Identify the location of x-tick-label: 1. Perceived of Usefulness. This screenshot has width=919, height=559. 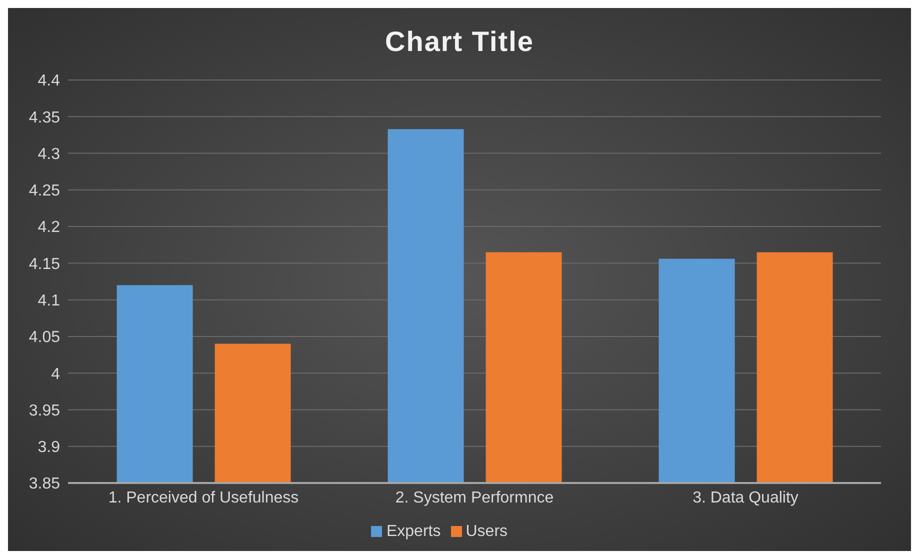
(203, 497).